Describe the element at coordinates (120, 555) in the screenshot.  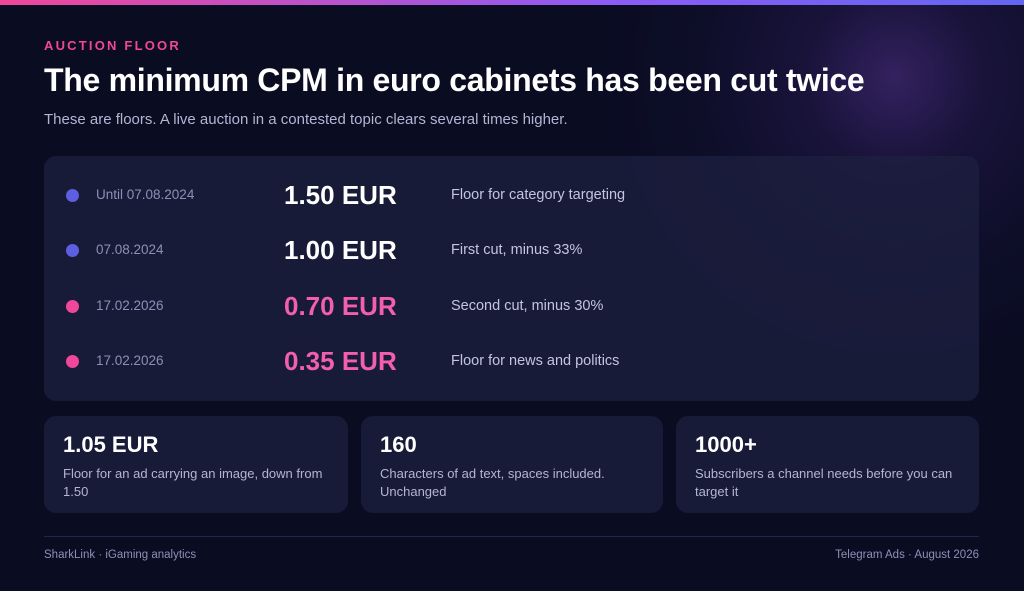
I see `footer-left: SharkLink · iGaming analytics` at that location.